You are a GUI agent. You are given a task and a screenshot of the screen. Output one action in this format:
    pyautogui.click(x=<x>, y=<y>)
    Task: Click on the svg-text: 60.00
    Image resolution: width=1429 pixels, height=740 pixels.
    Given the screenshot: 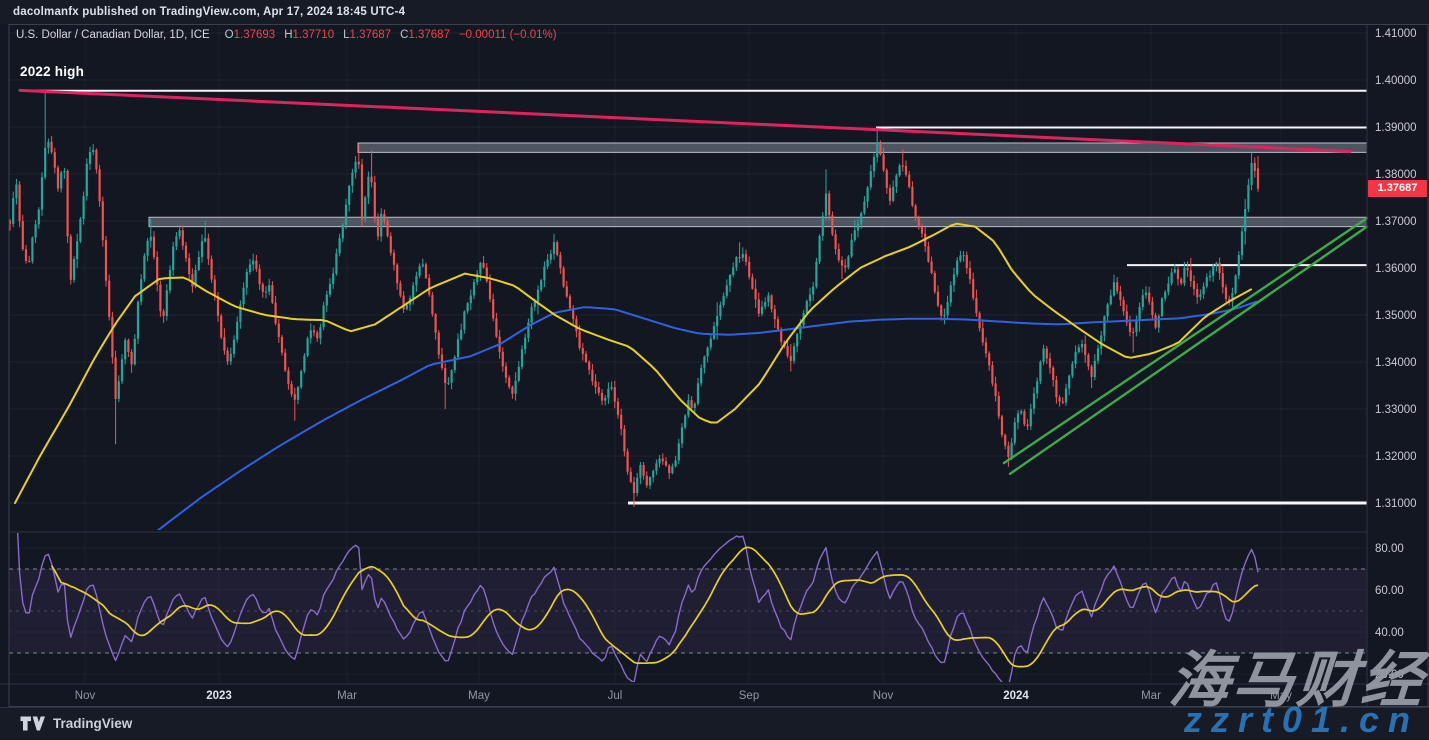 What is the action you would take?
    pyautogui.click(x=1389, y=591)
    